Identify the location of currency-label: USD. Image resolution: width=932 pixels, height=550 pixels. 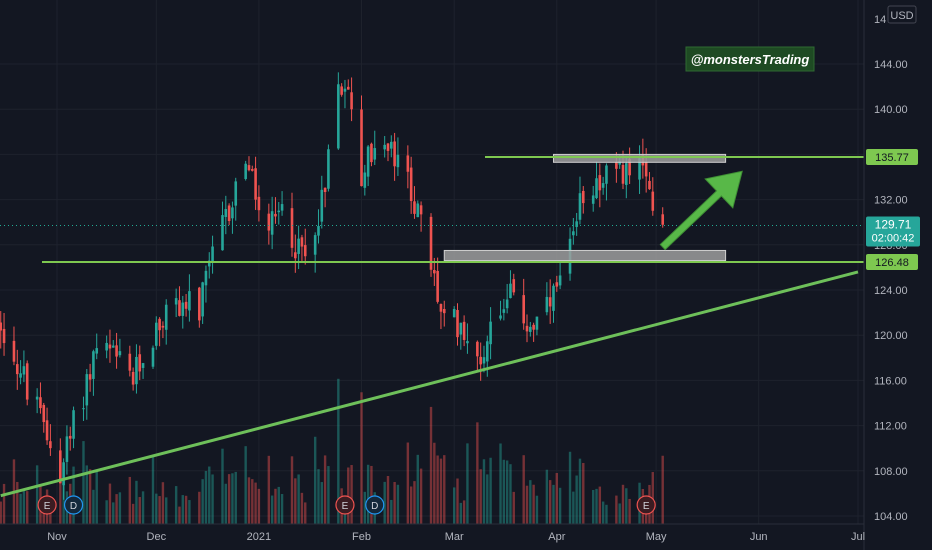
(902, 14).